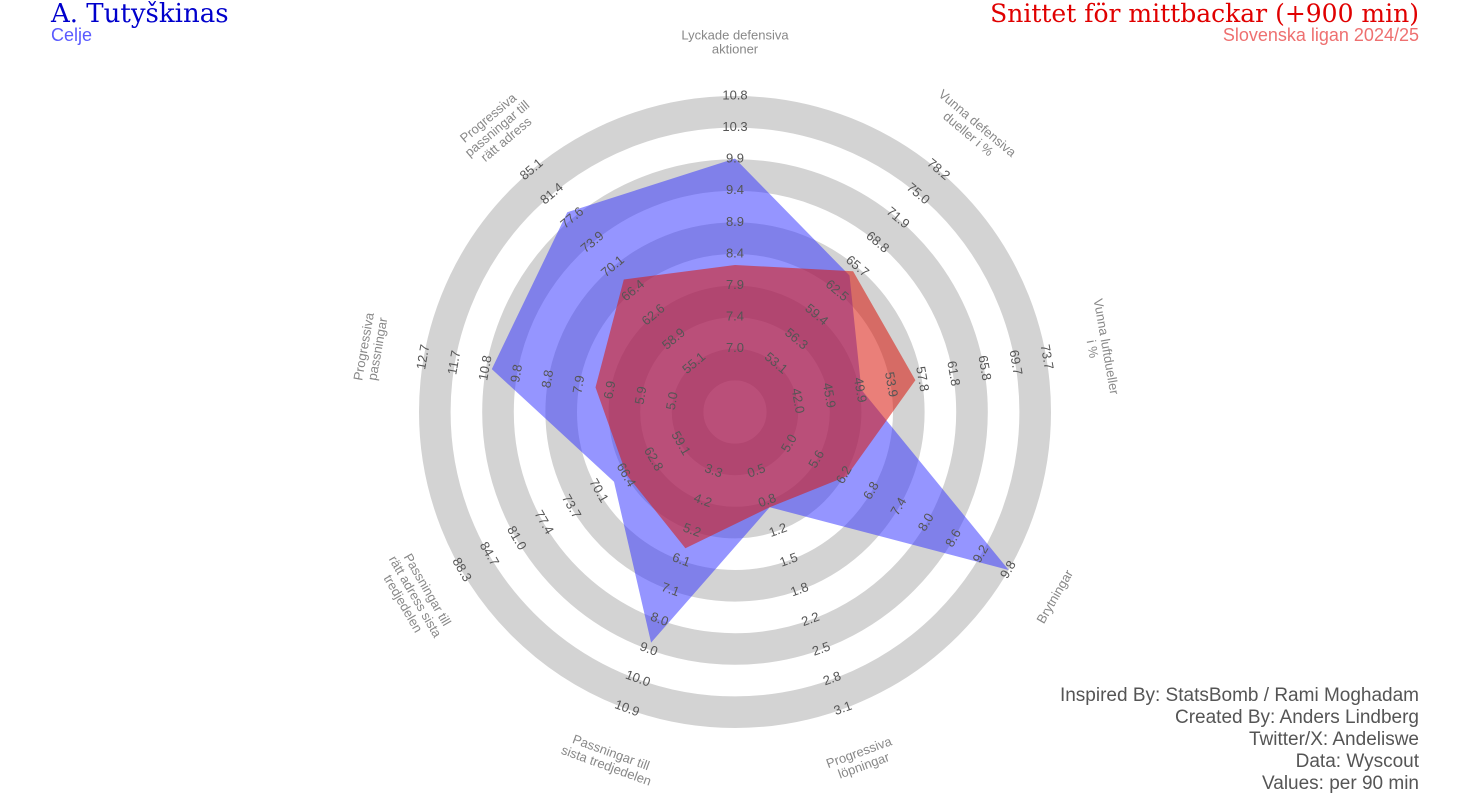 The width and height of the screenshot is (1470, 796). What do you see at coordinates (1016, 363) in the screenshot?
I see `tick-label: 69.7` at bounding box center [1016, 363].